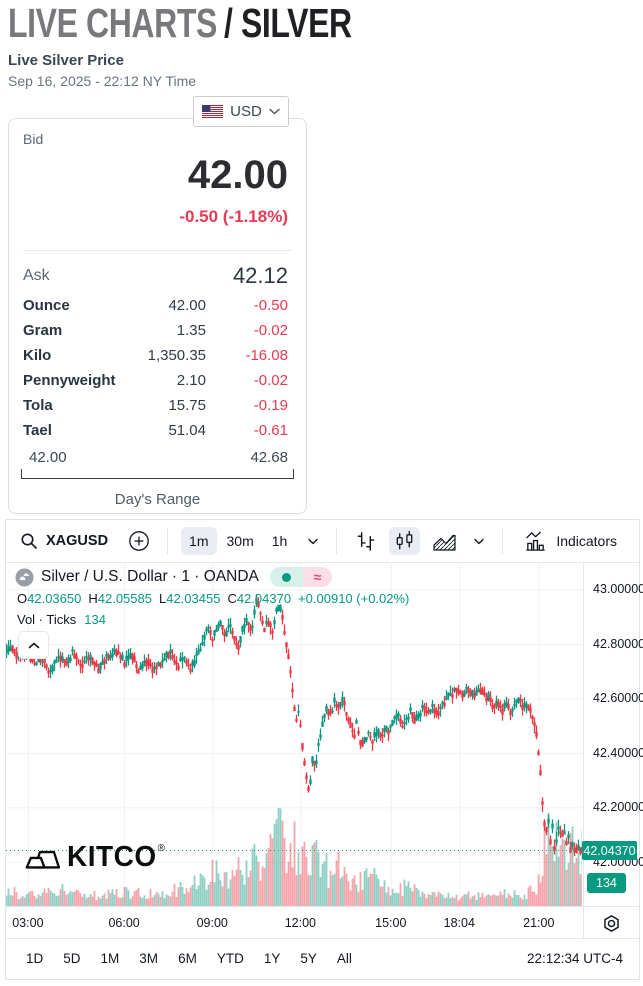 This screenshot has height=986, width=643. Describe the element at coordinates (95, 619) in the screenshot. I see `volume-value: 134` at that location.